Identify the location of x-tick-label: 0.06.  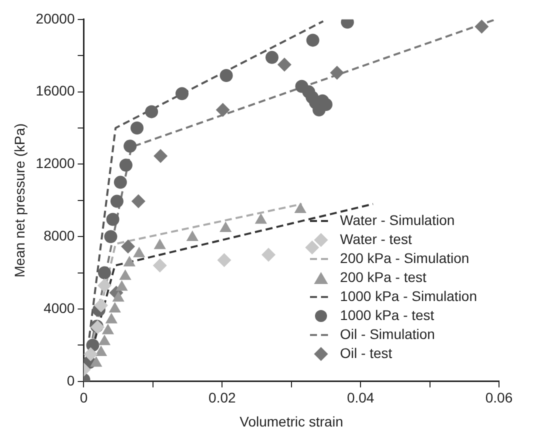
(499, 398).